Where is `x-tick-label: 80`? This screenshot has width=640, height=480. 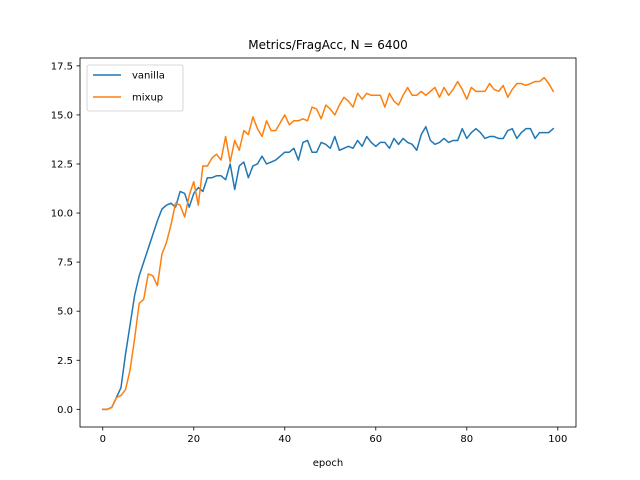 x-tick-label: 80 is located at coordinates (466, 439).